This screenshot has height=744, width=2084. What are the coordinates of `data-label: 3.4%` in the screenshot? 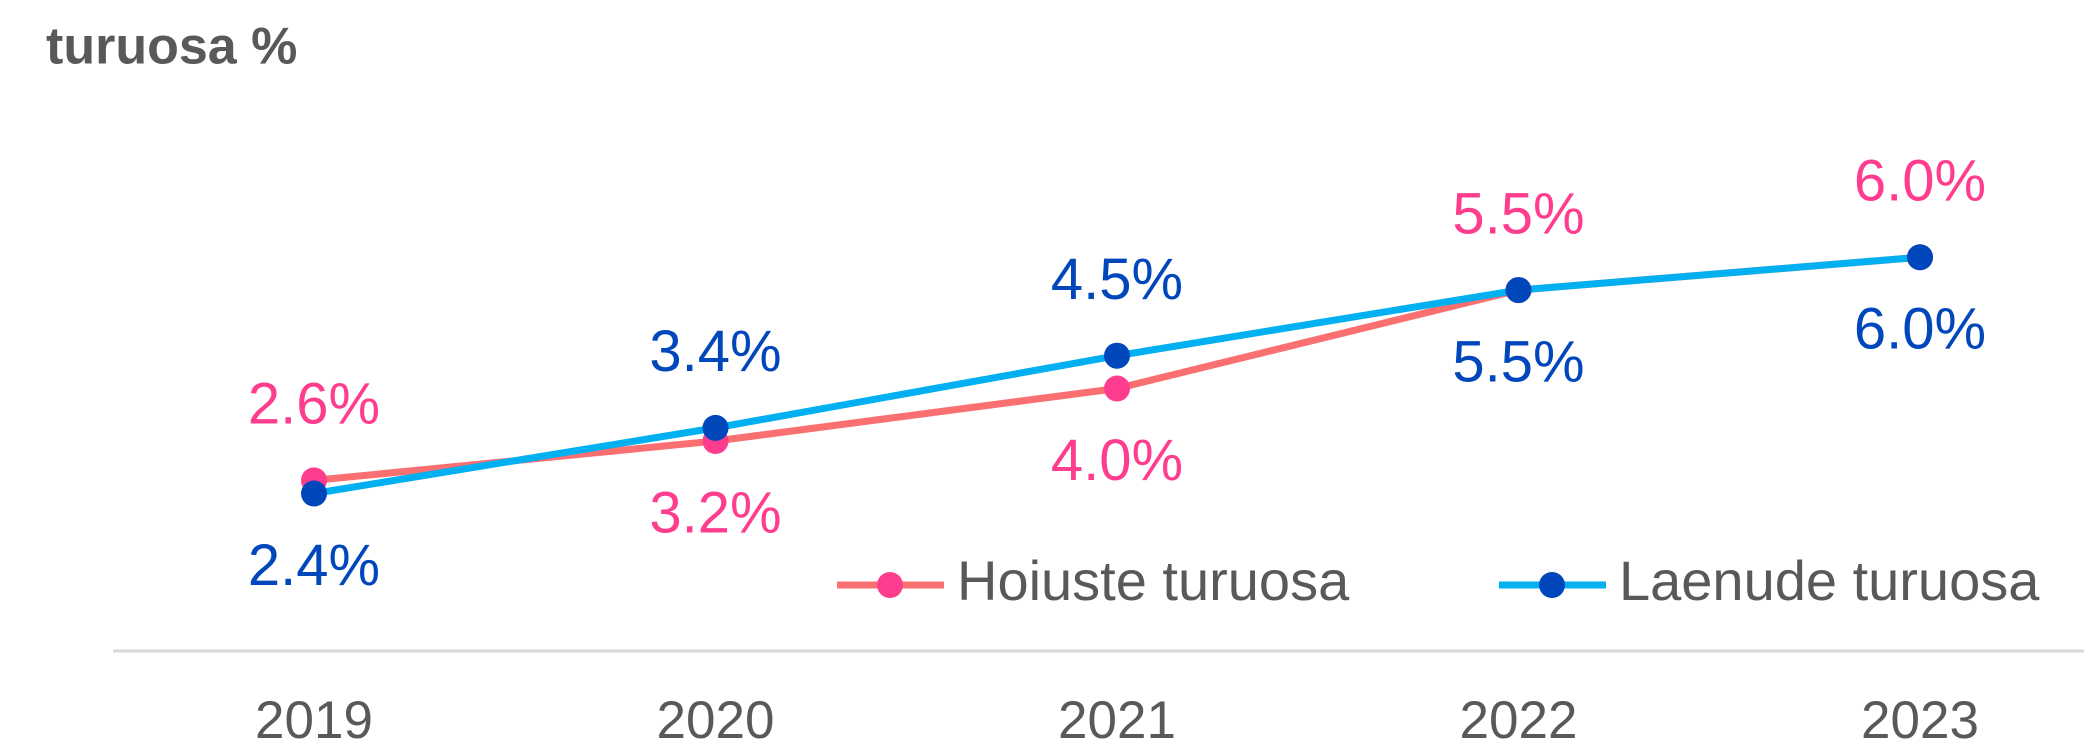 It's located at (715, 351).